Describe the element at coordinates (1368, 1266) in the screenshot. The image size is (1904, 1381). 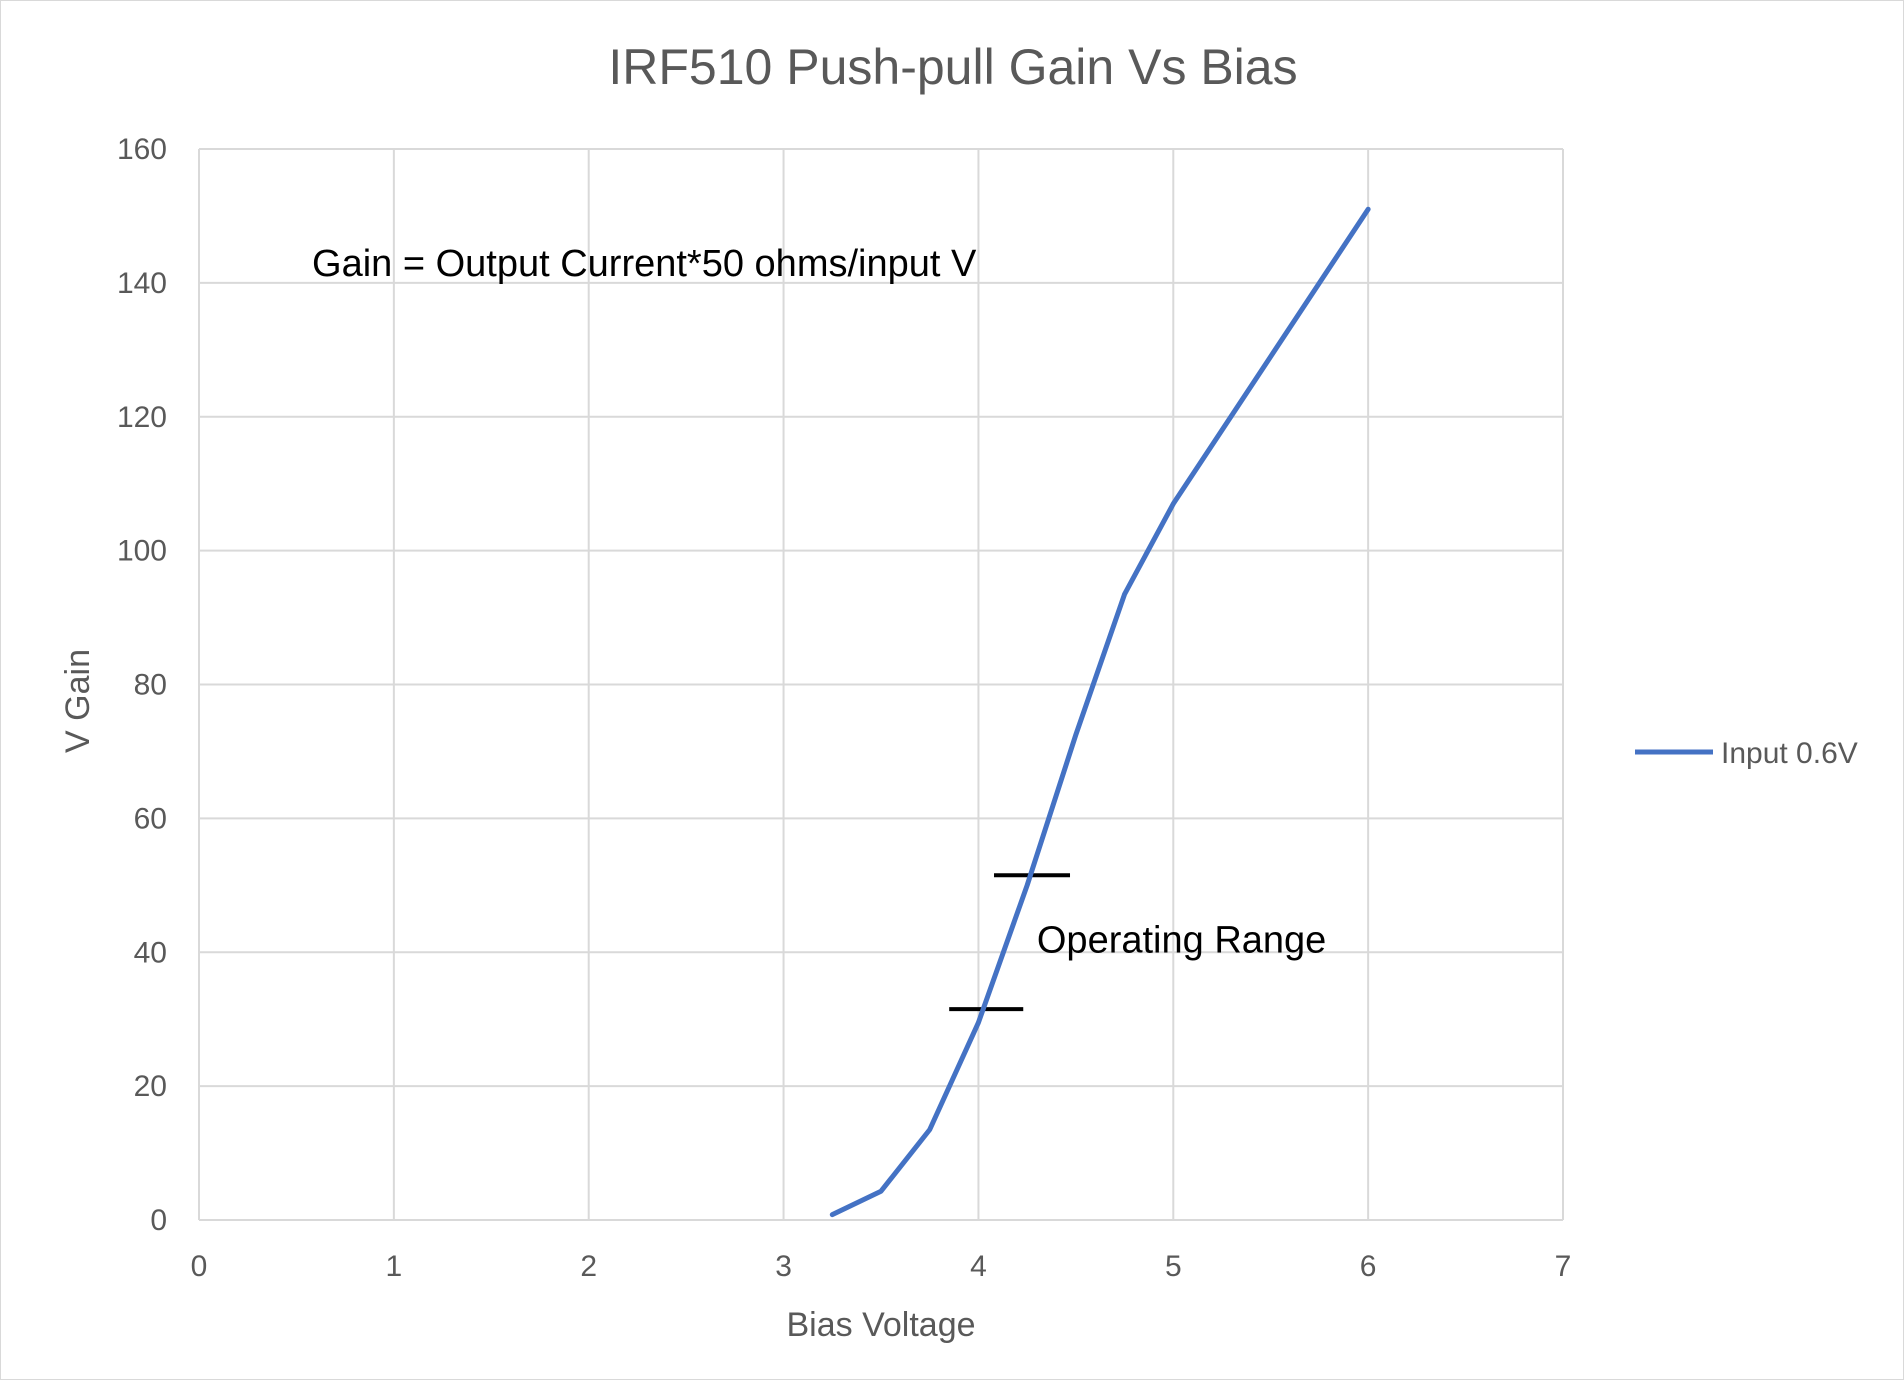
I see `x-tick-label: 6` at that location.